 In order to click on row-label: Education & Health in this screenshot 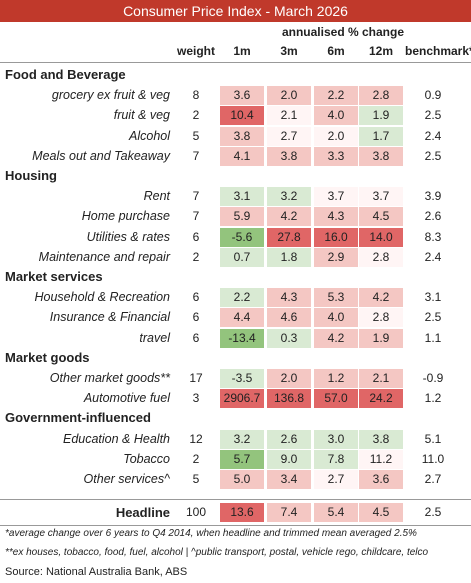, I will do `click(116, 438)`.